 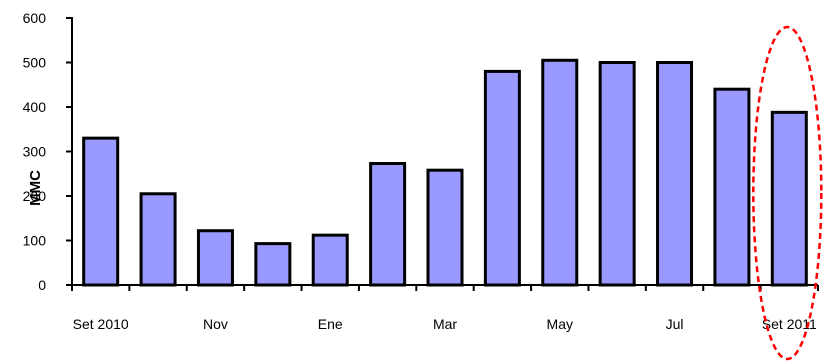 What do you see at coordinates (42, 285) in the screenshot?
I see `y-tick-label: 0` at bounding box center [42, 285].